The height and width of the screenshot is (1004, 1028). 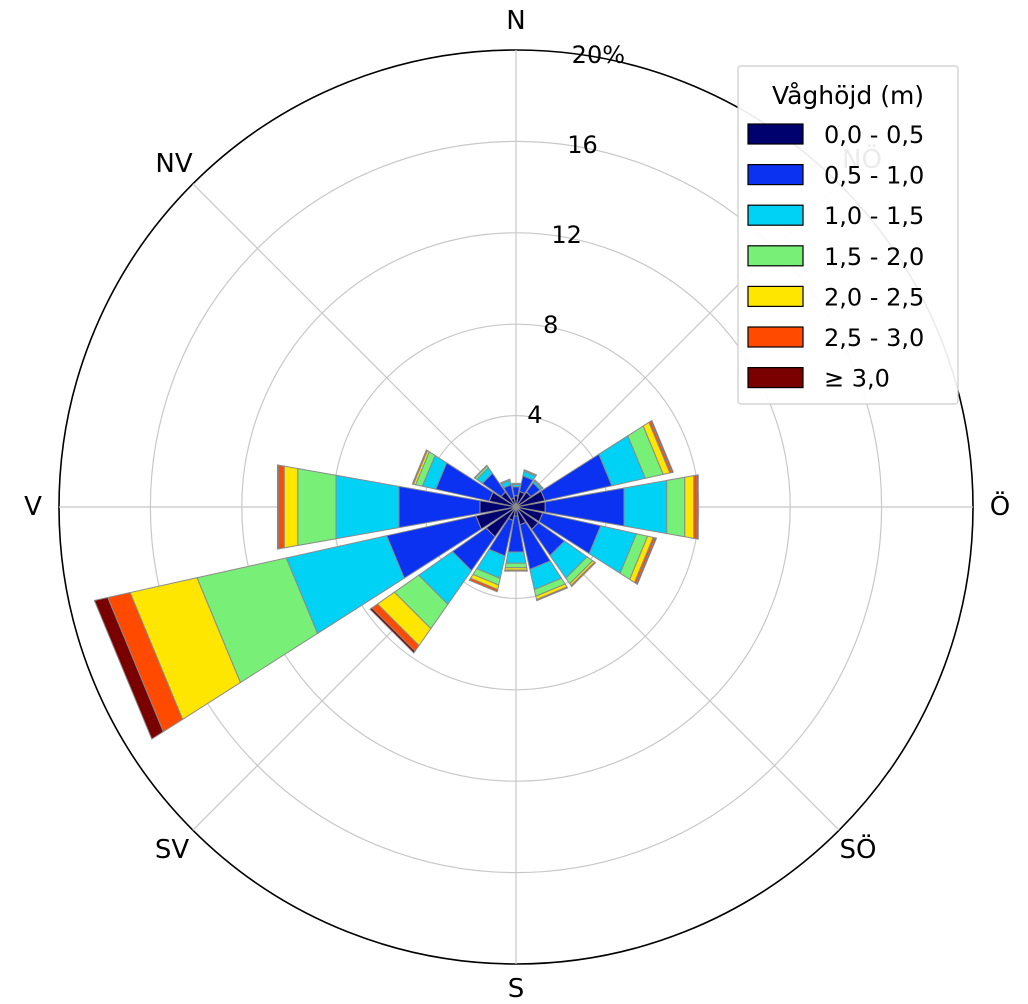 I want to click on legend-label: 1,0 - 1,5, so click(x=874, y=216).